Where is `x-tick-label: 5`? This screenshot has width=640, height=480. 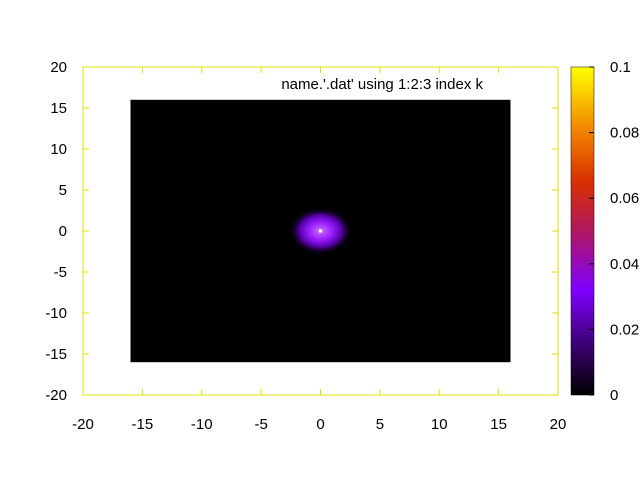 x-tick-label: 5 is located at coordinates (380, 424).